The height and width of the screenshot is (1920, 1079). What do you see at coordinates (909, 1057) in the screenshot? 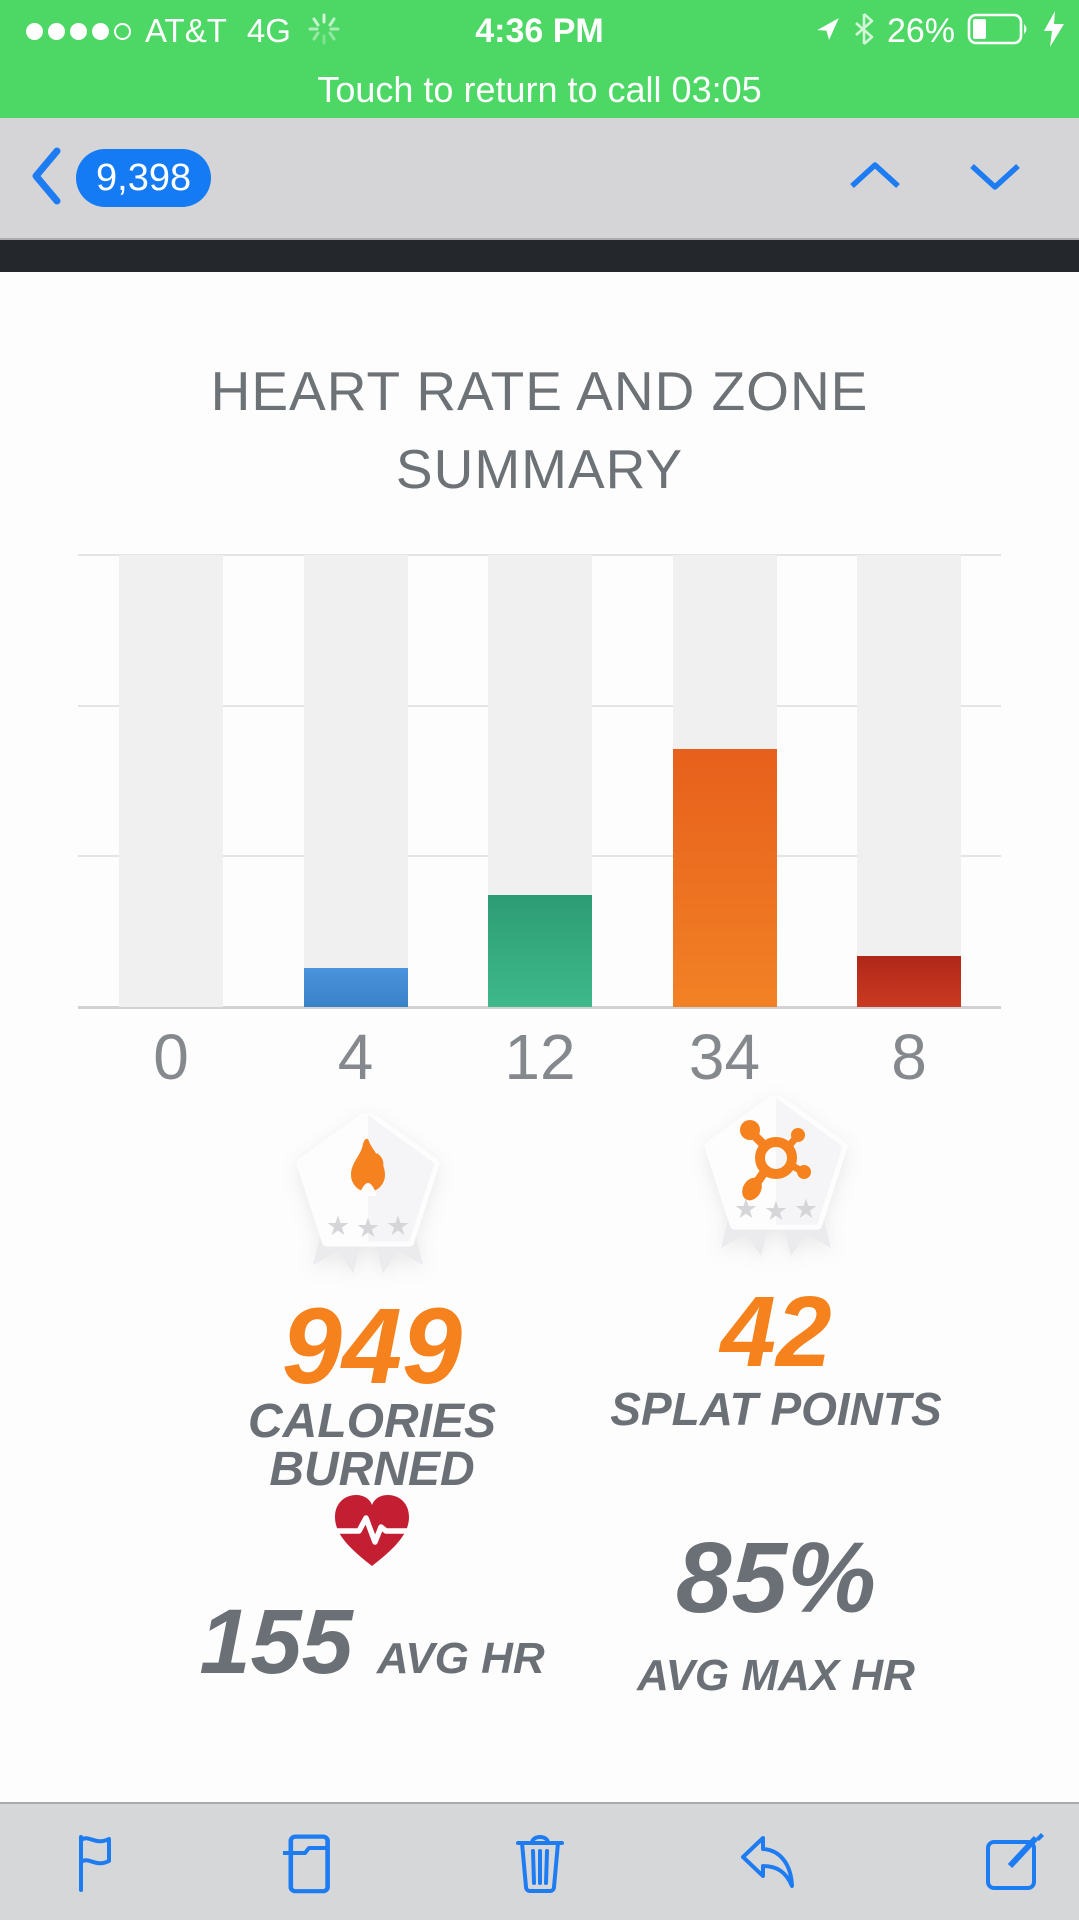
I see `chart-value-label-red-zone: 8` at bounding box center [909, 1057].